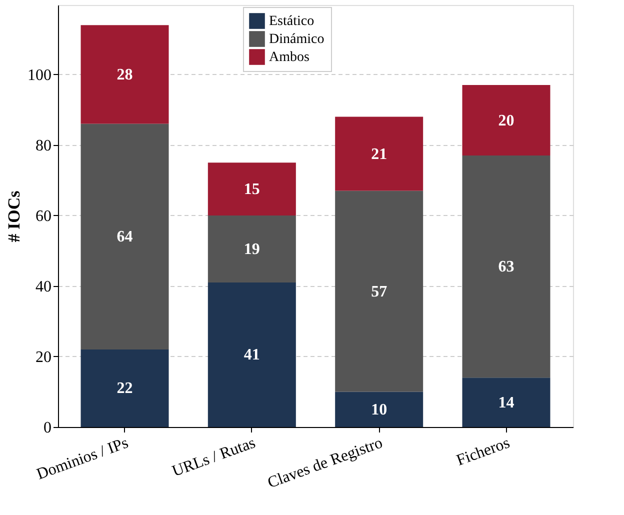 This screenshot has width=624, height=515. What do you see at coordinates (214, 457) in the screenshot?
I see `x-tick-label: URLs / Rutas` at bounding box center [214, 457].